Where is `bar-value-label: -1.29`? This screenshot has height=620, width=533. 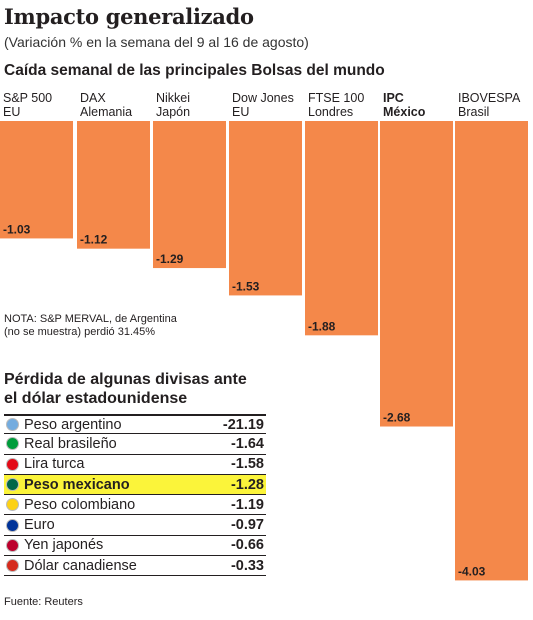 bar-value-label: -1.29 is located at coordinates (170, 259).